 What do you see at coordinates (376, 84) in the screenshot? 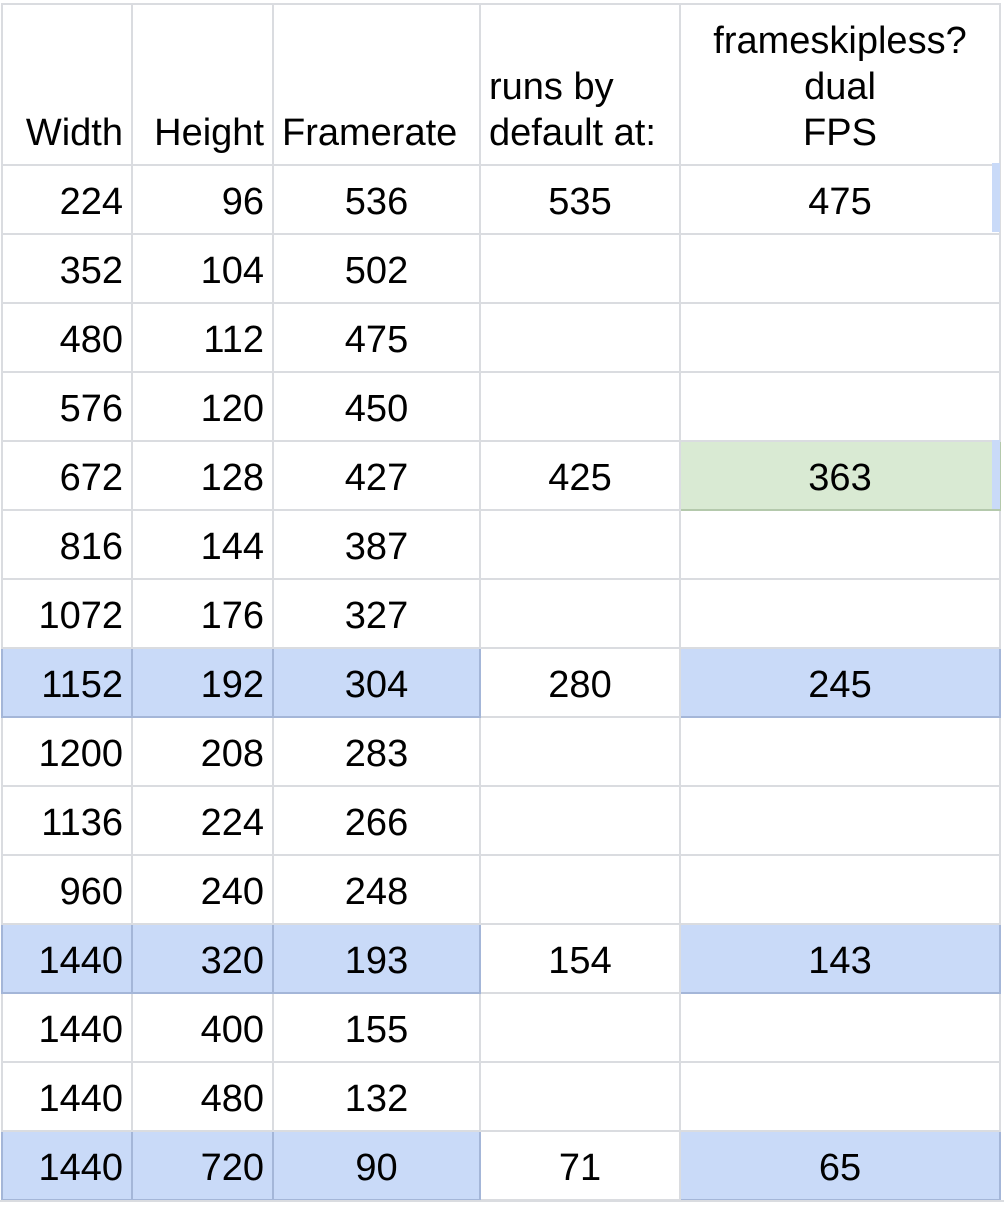
I see `header-cell-framerate: Framerate` at bounding box center [376, 84].